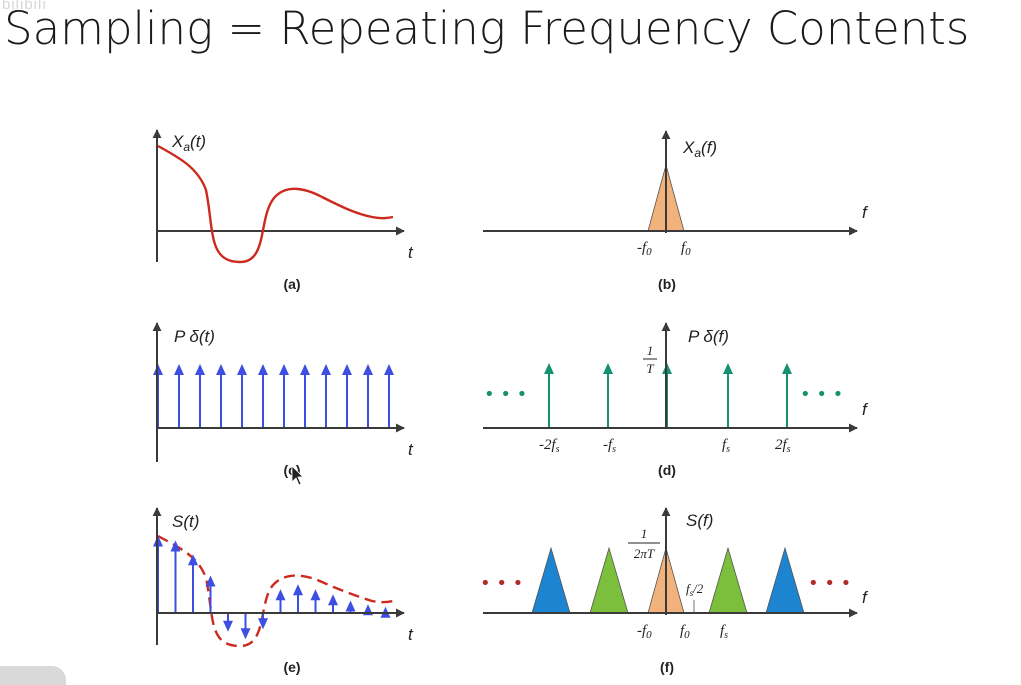 The width and height of the screenshot is (1021, 685). I want to click on panel-f-height-num: 1, so click(644, 533).